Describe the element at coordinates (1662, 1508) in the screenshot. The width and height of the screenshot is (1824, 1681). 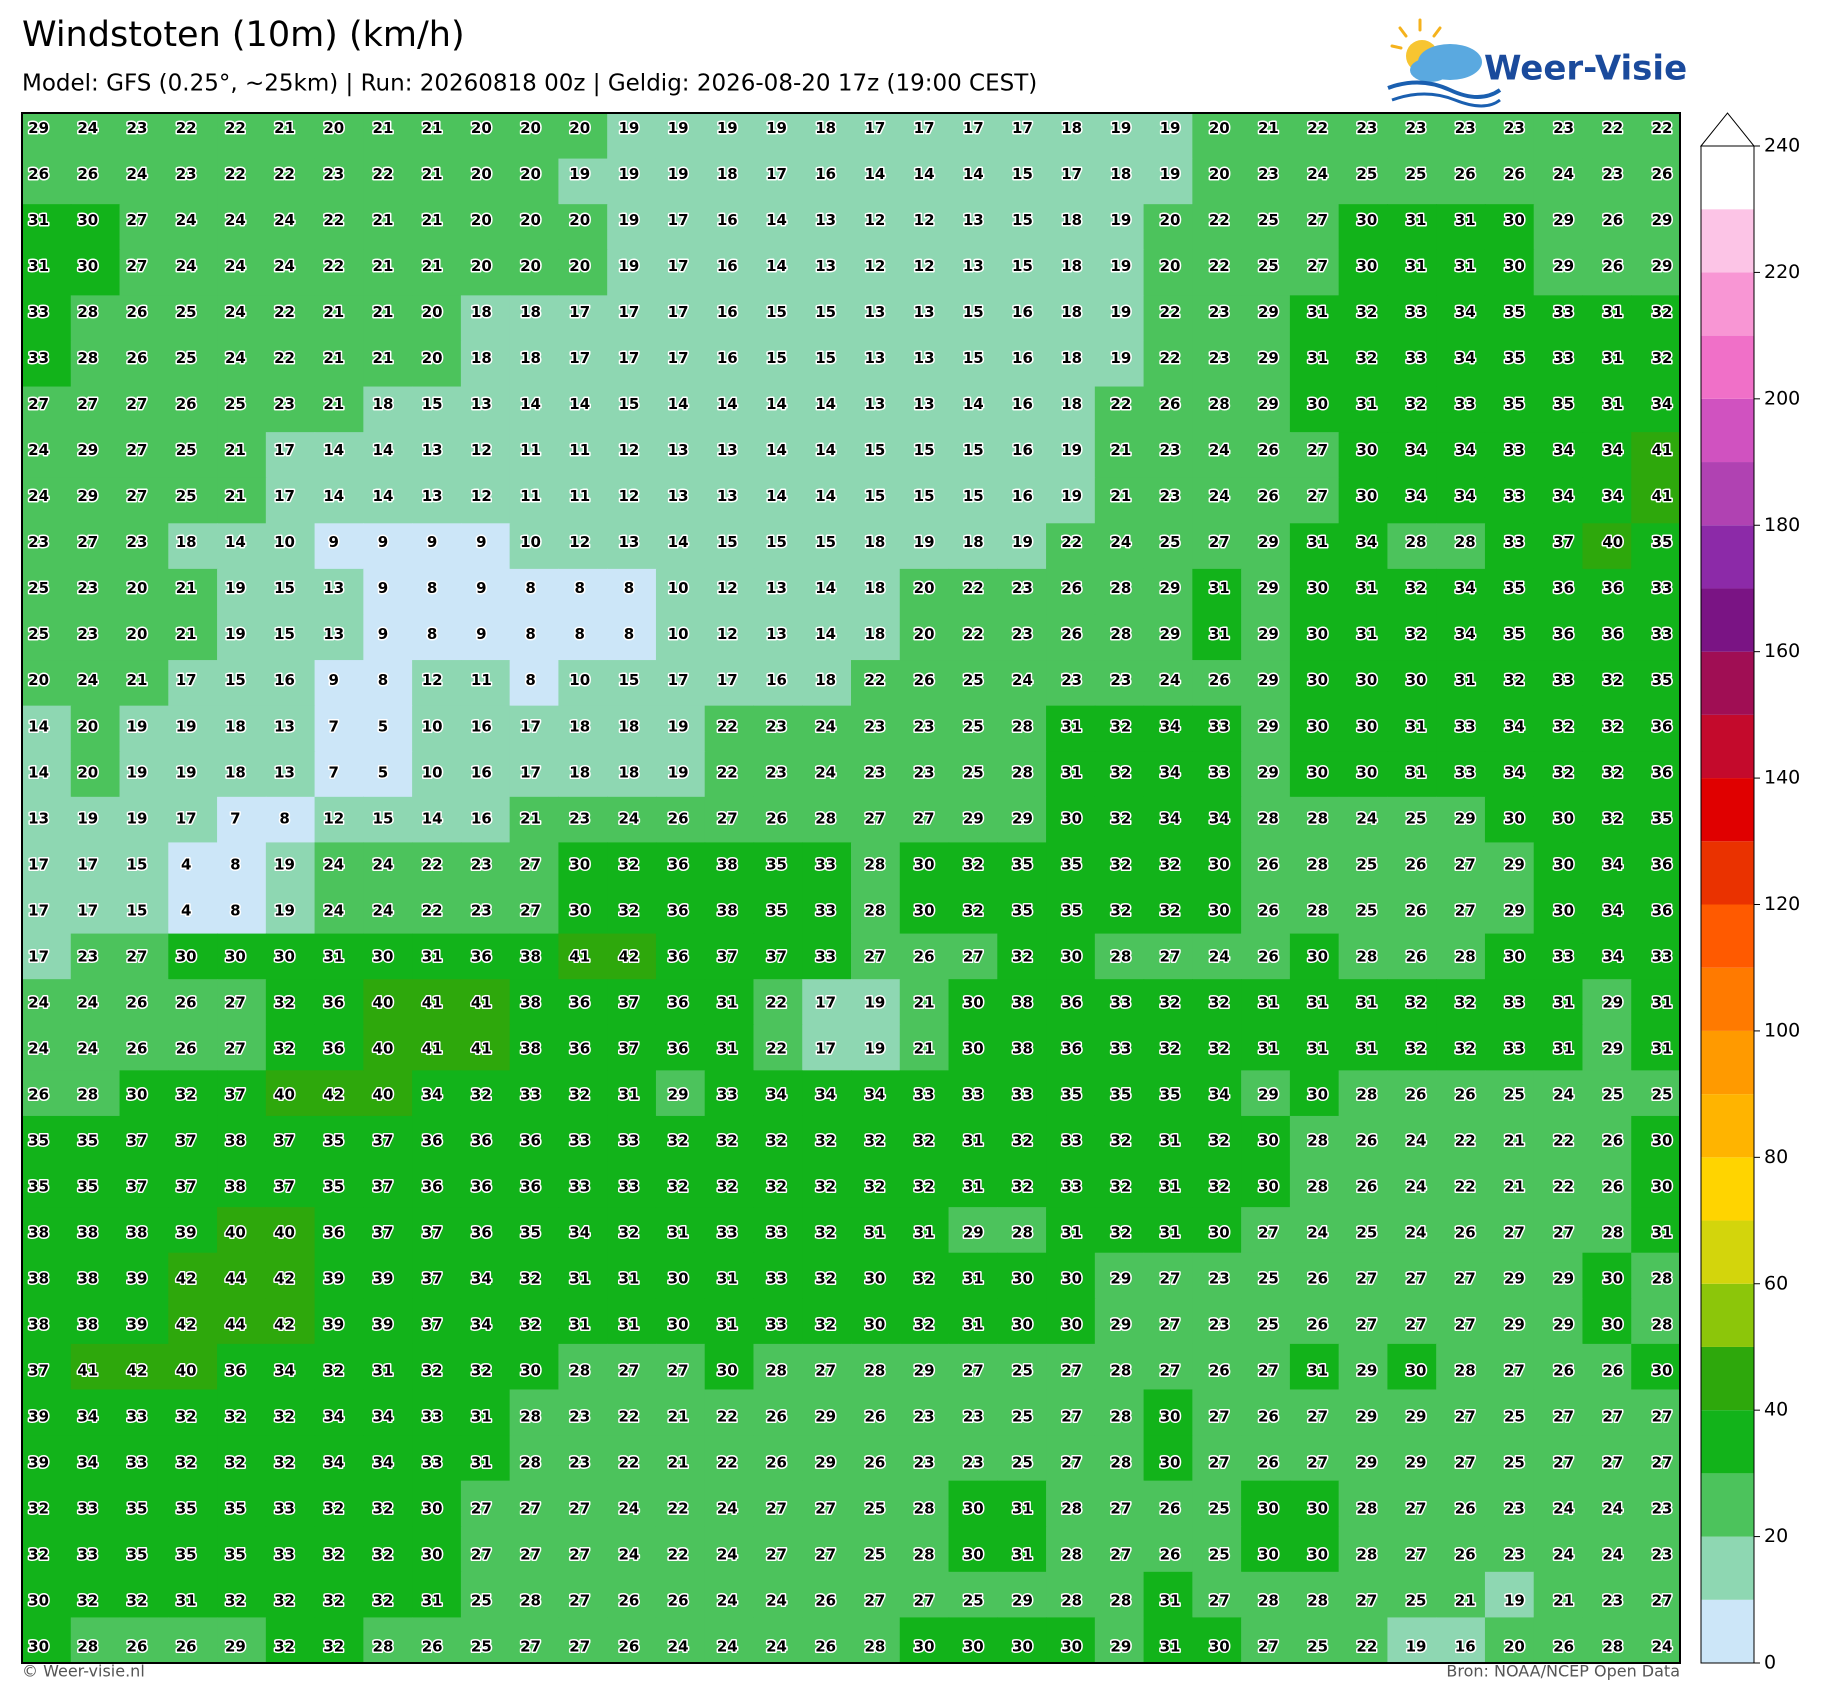
I see `value-label: 23` at that location.